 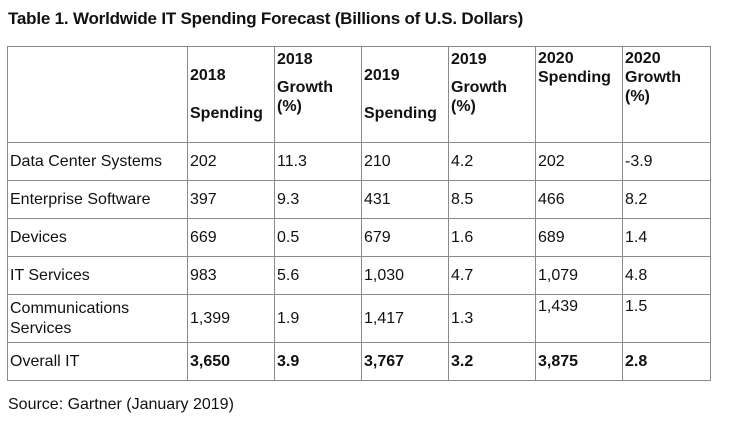 I want to click on table-row: Devices 669 0.5 679 1.6 689 1.4, so click(x=359, y=237).